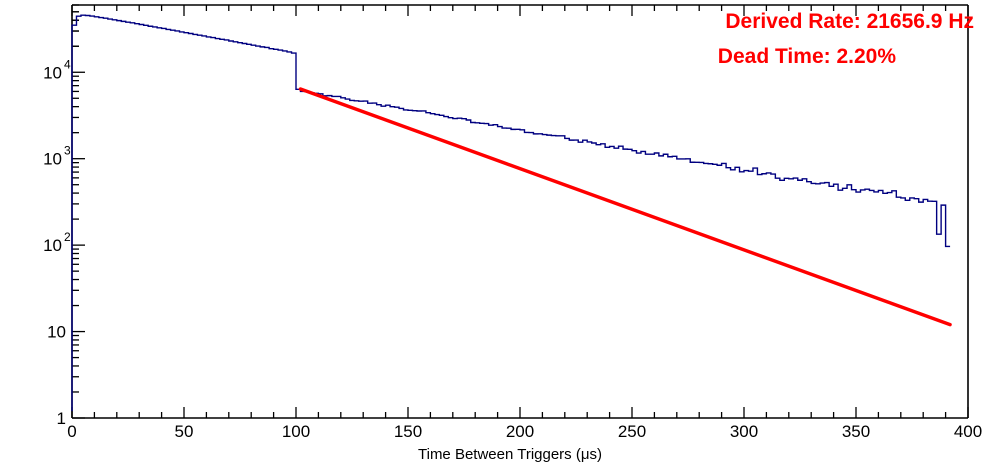 The image size is (996, 472). What do you see at coordinates (67, 237) in the screenshot?
I see `y-tick-exponent: 2` at bounding box center [67, 237].